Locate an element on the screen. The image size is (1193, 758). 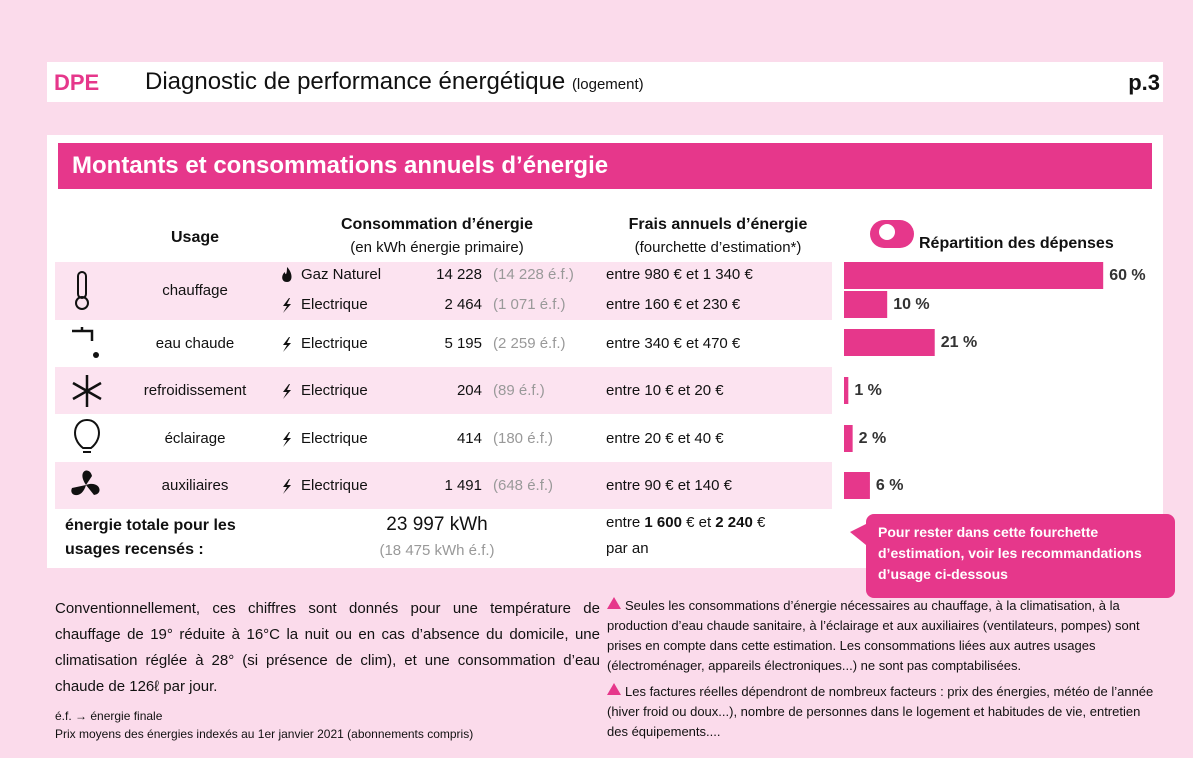
energy: Gaz Naturel is located at coordinates (341, 274).